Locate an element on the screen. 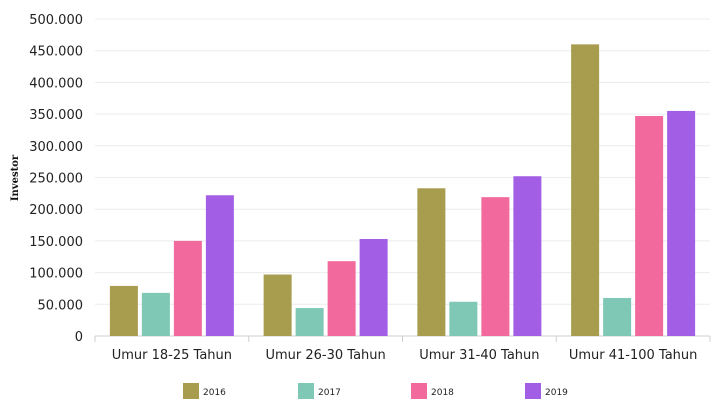 This screenshot has width=713, height=409. y-tick-label: 250.000 is located at coordinates (56, 179).